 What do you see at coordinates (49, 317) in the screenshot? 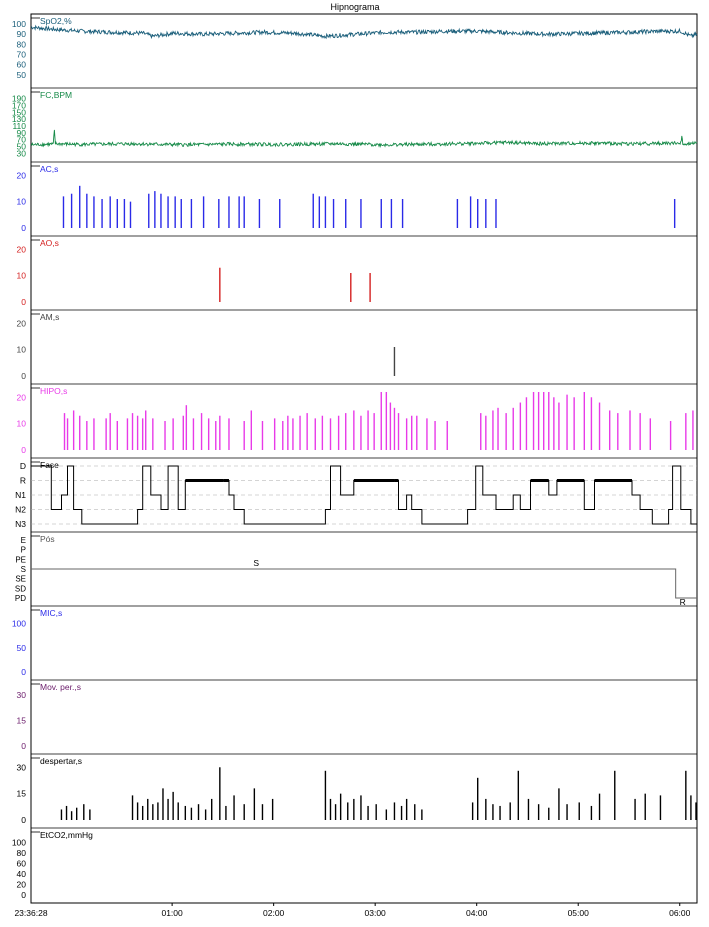
I see `panel-label: AM,s` at bounding box center [49, 317].